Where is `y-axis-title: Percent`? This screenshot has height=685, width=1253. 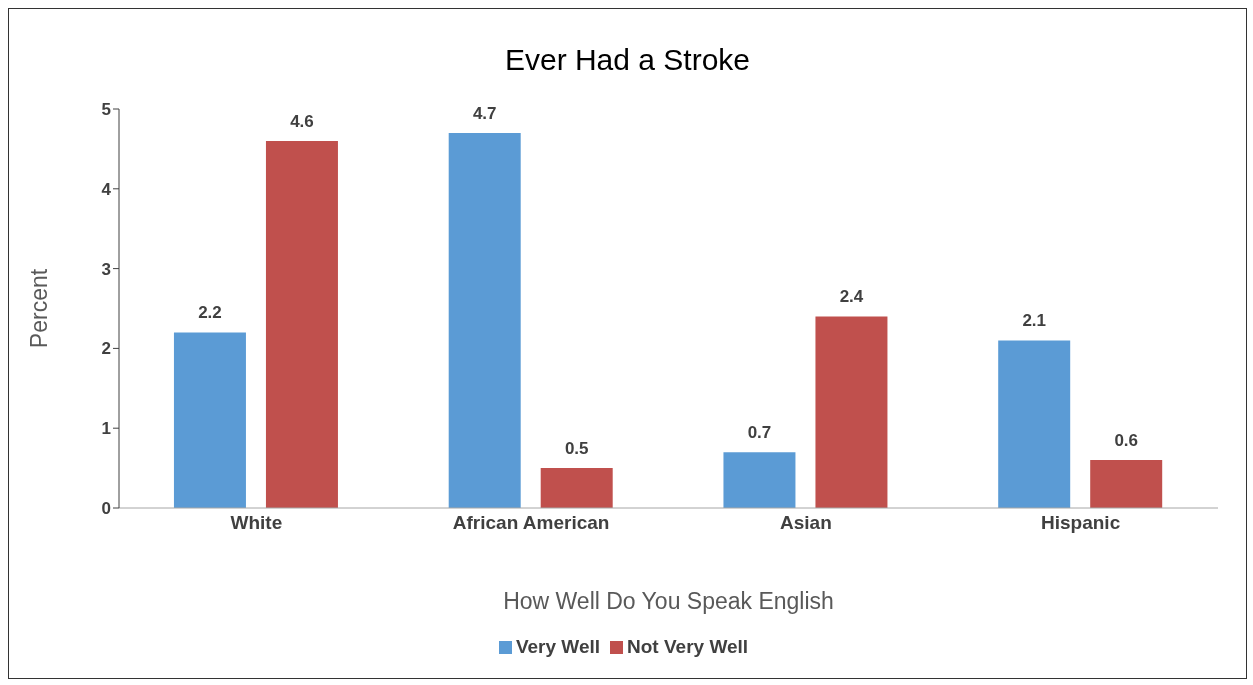
y-axis-title: Percent is located at coordinates (39, 308).